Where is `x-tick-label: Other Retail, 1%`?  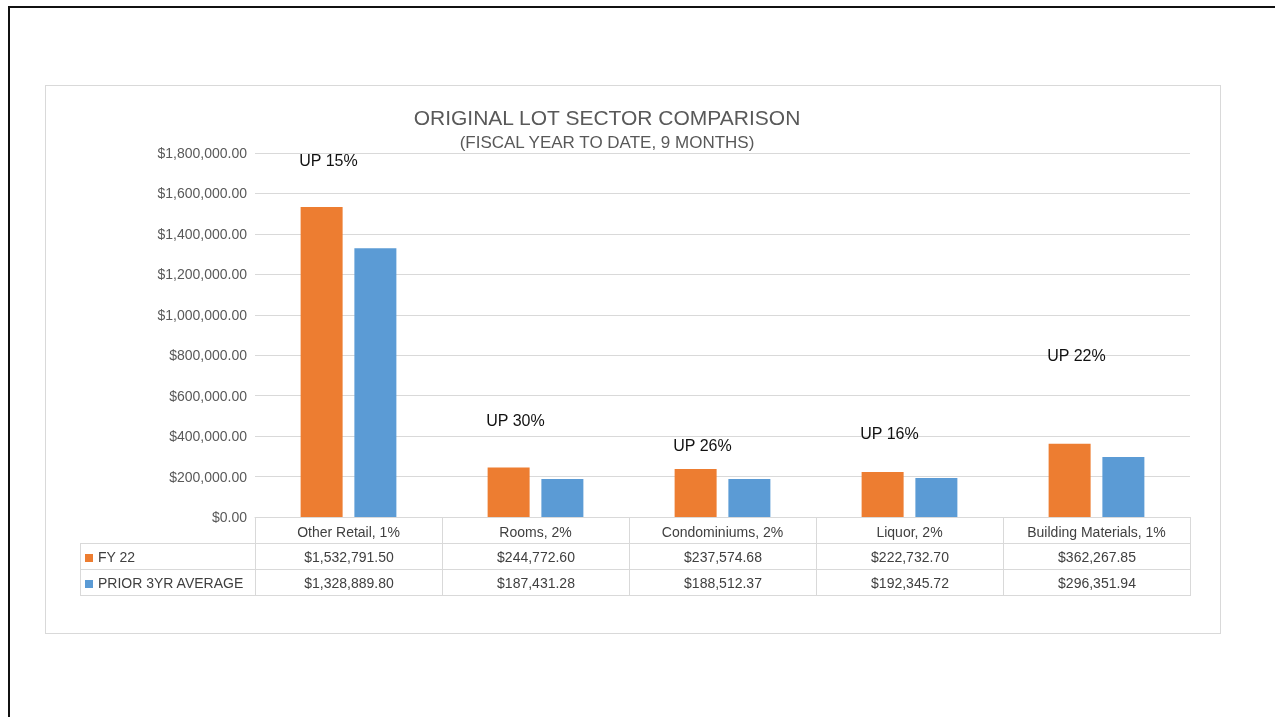
x-tick-label: Other Retail, 1% is located at coordinates (348, 532).